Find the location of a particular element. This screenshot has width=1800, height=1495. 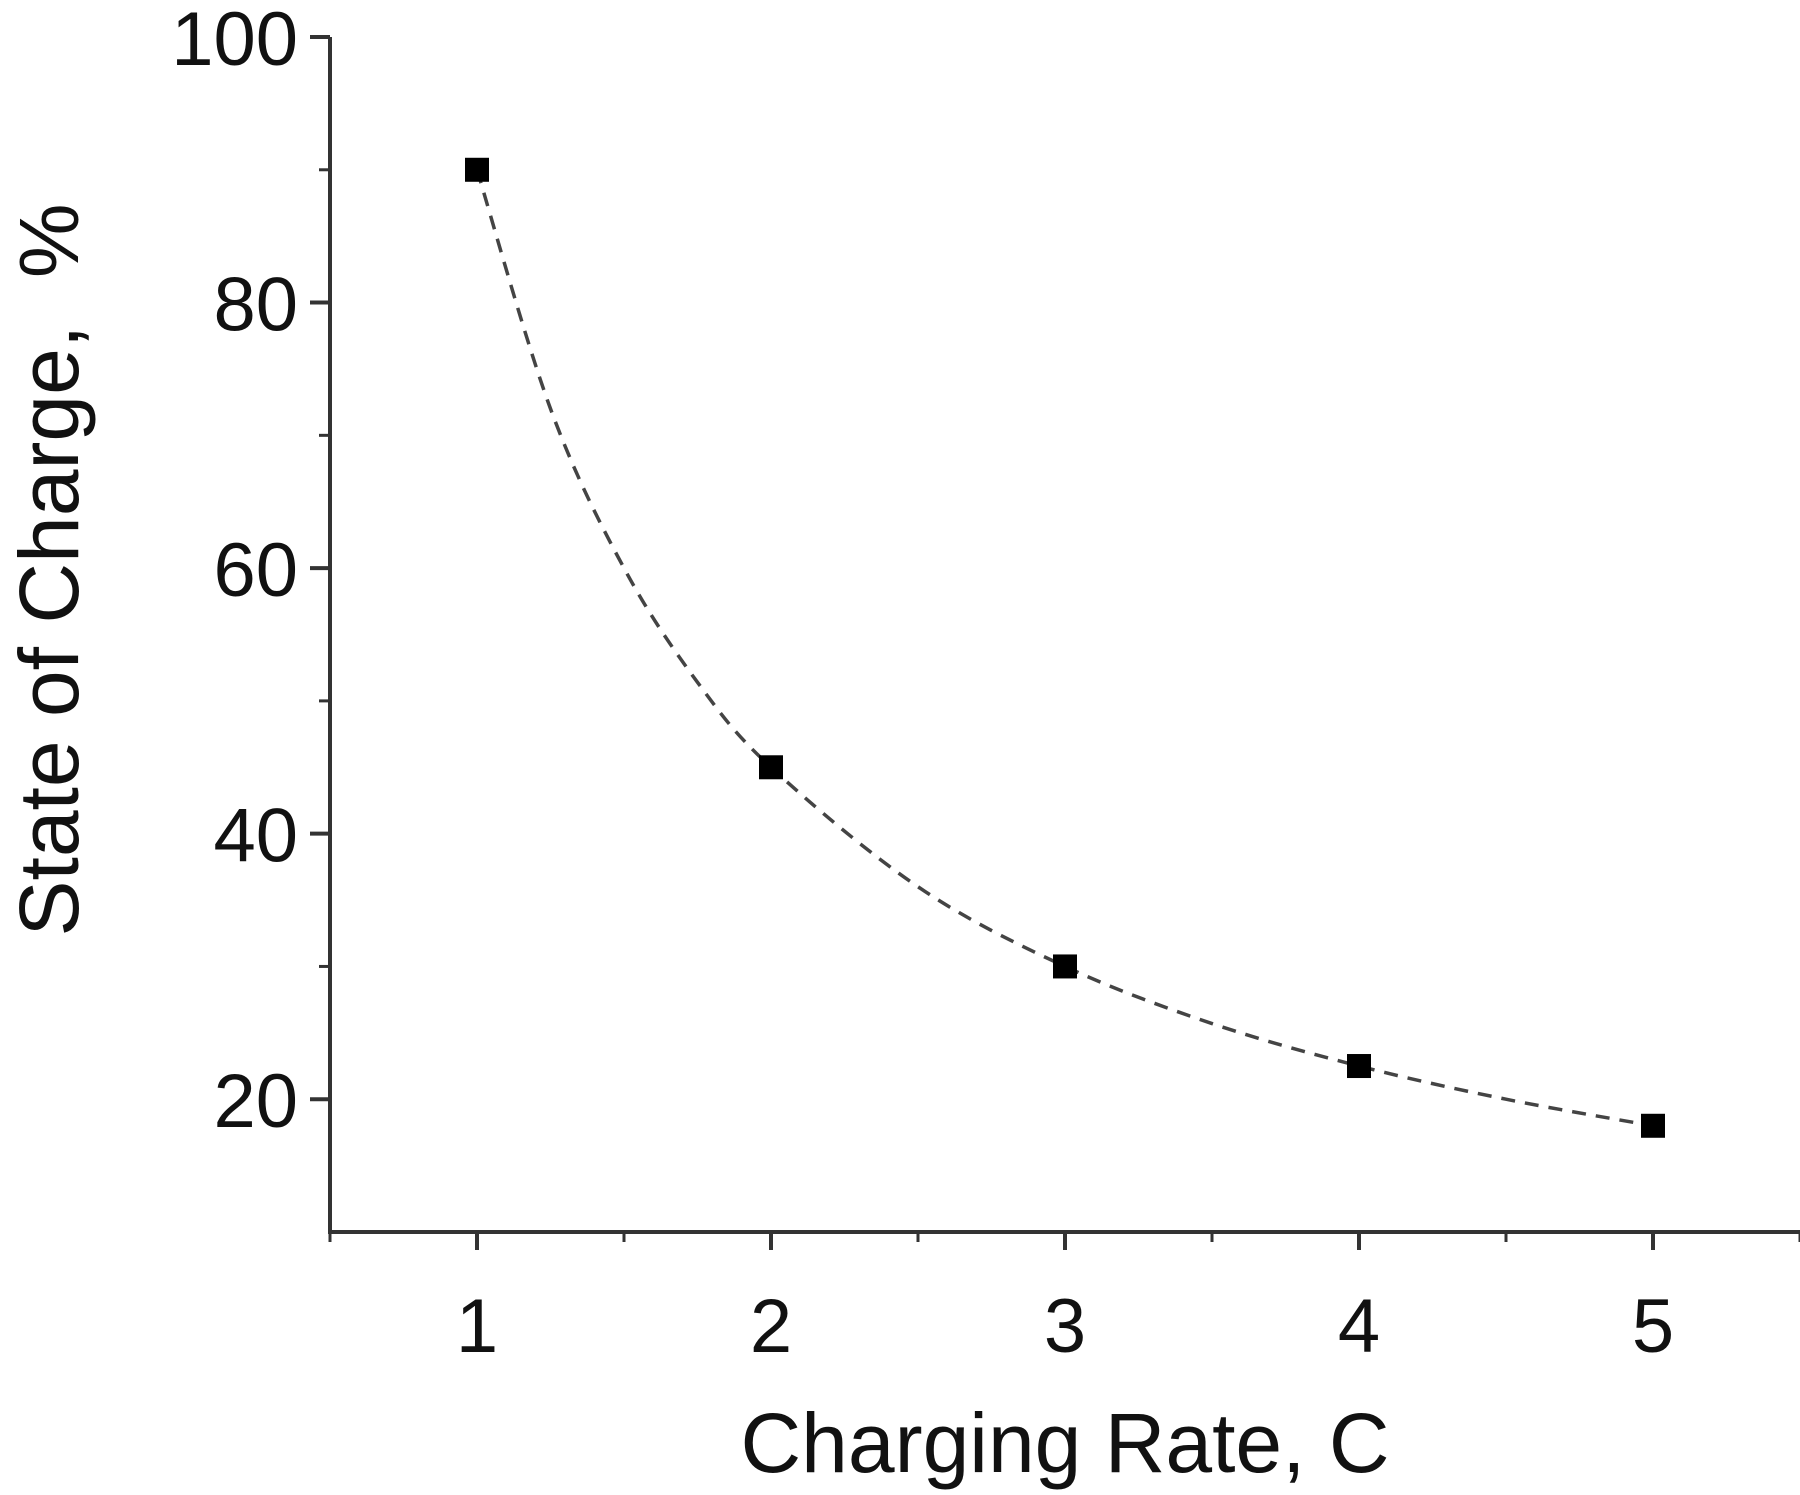

y-axis-title: State of Charge, % is located at coordinates (49, 569).